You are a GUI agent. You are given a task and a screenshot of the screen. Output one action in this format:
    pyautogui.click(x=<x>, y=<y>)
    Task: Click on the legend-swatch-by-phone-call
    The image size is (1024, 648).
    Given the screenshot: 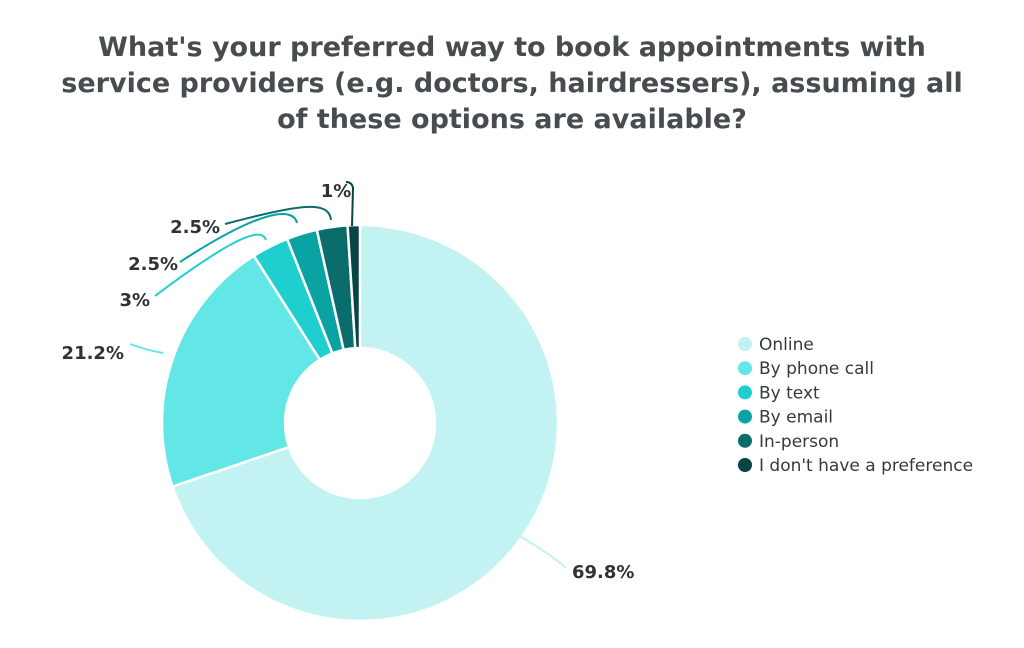 What is the action you would take?
    pyautogui.click(x=745, y=368)
    